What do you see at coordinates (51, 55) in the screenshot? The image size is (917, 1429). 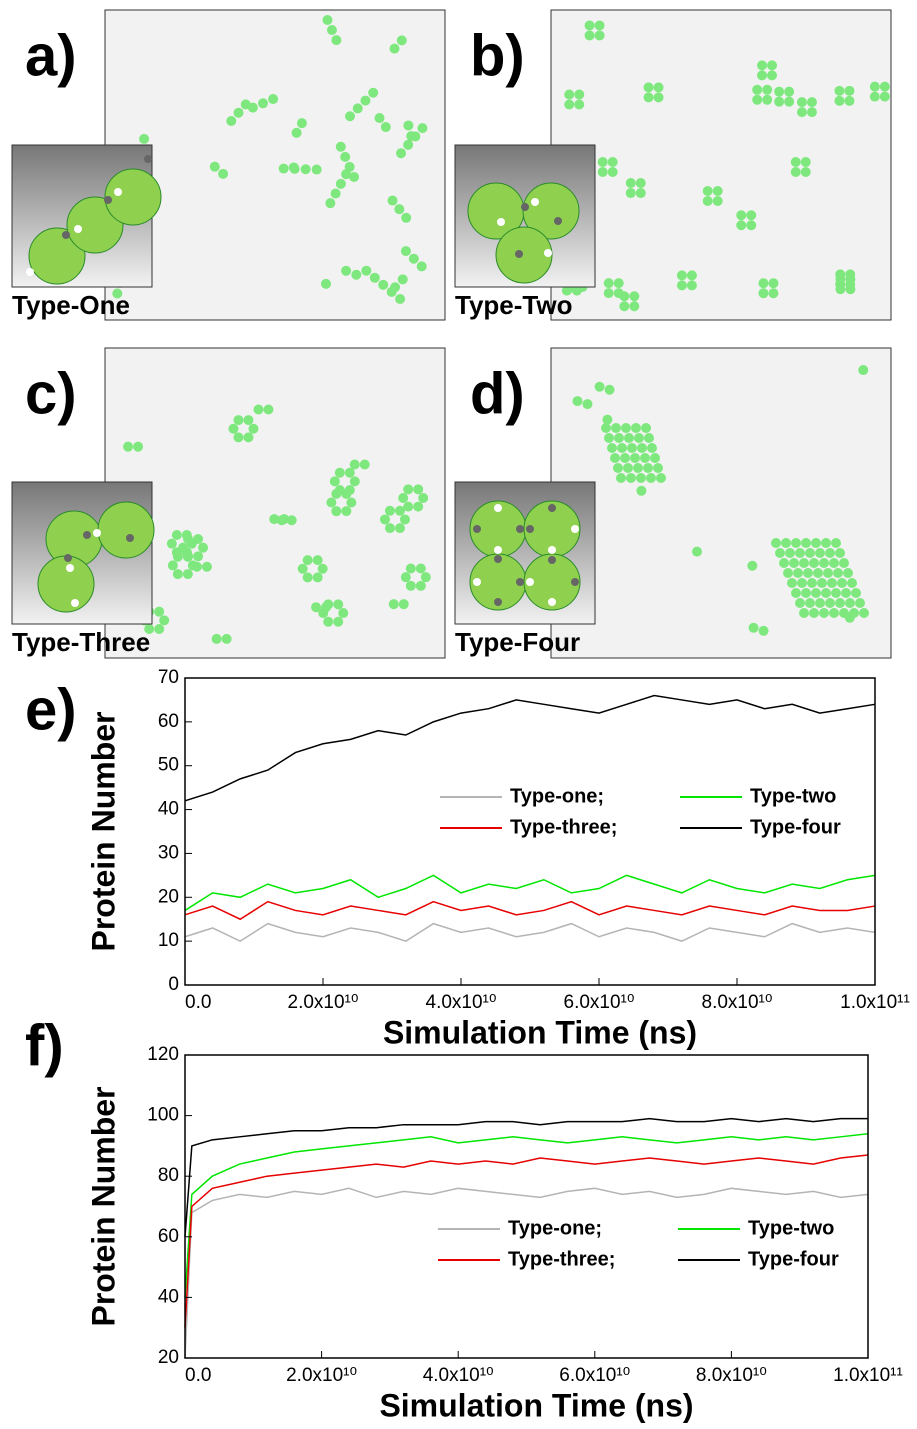 I see `panel-letter: a)` at bounding box center [51, 55].